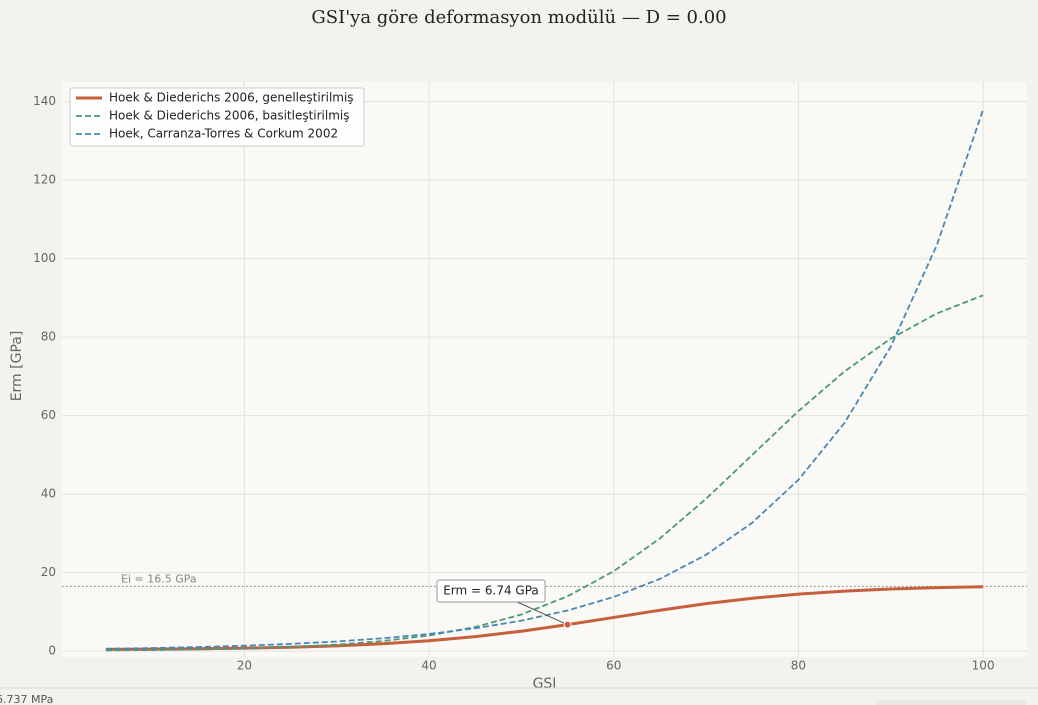 Image resolution: width=1038 pixels, height=705 pixels. I want to click on status-text: 6.737 MPa, so click(26, 699).